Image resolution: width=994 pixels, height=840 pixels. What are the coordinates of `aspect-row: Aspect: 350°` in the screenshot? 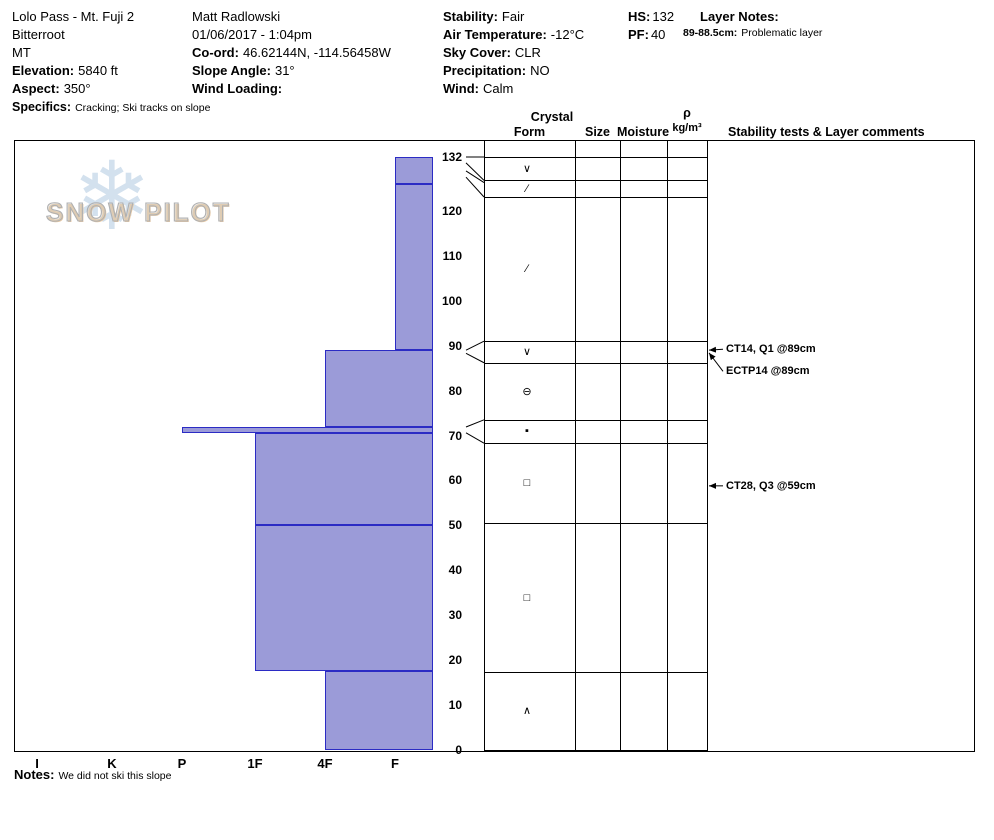 It's located at (111, 89).